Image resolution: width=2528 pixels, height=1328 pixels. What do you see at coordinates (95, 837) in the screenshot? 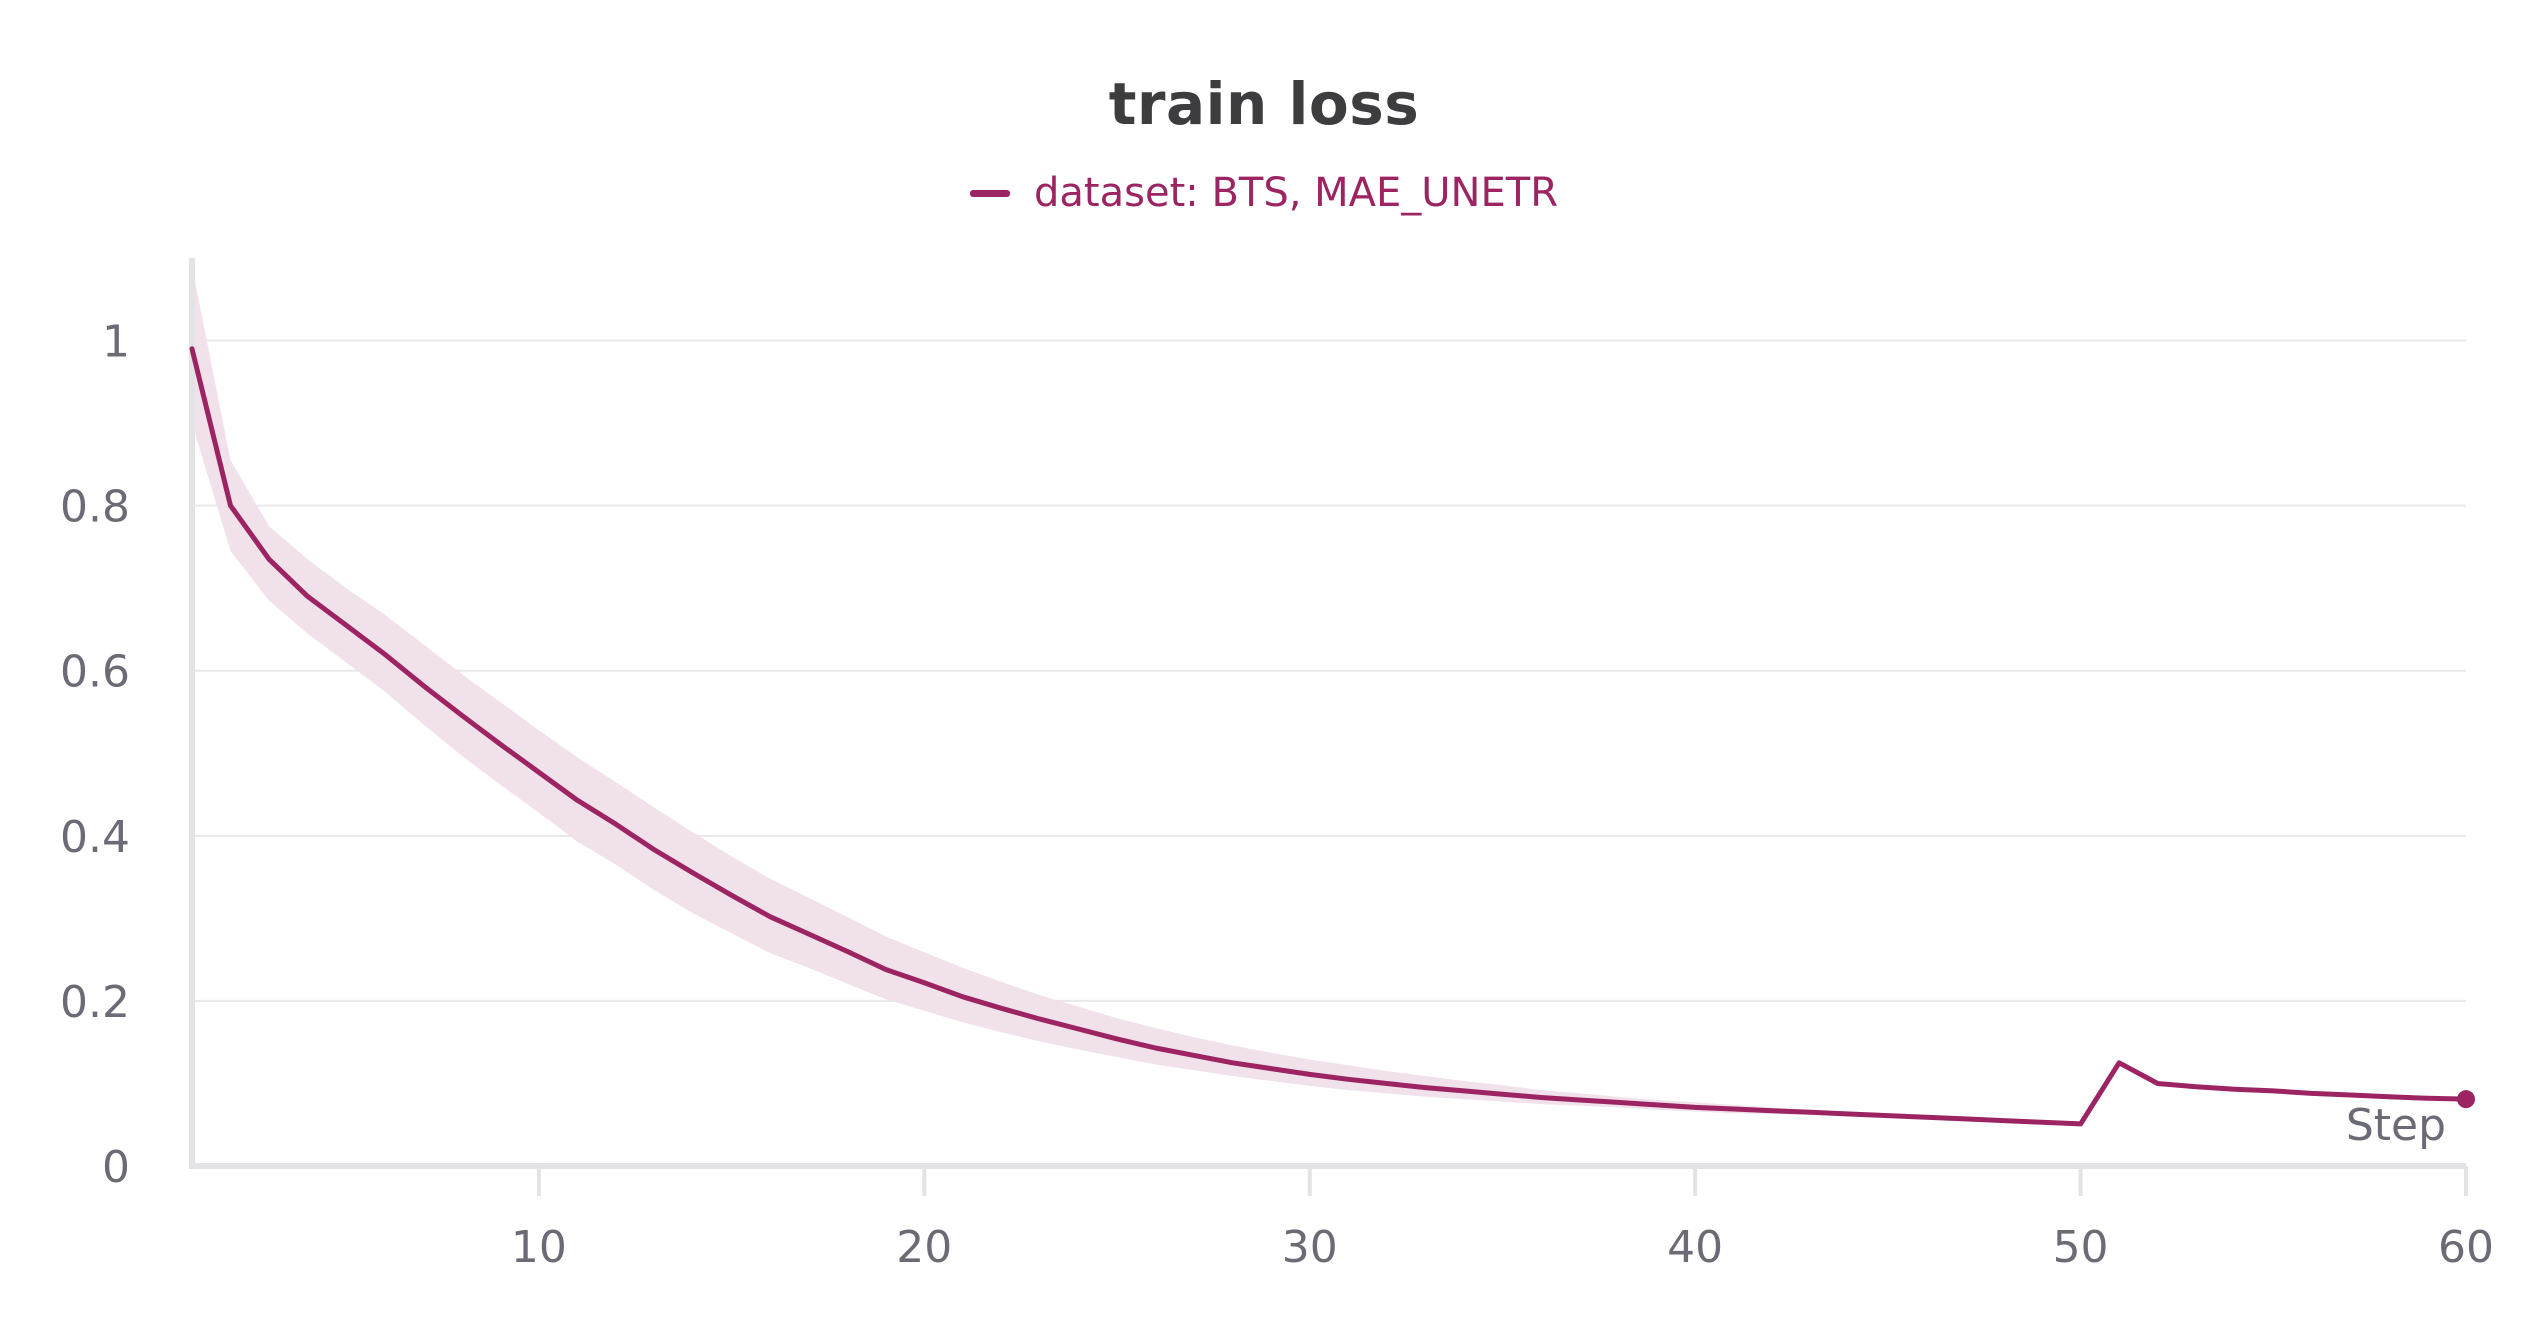
I see `y-tick-label: 0.4` at bounding box center [95, 837].